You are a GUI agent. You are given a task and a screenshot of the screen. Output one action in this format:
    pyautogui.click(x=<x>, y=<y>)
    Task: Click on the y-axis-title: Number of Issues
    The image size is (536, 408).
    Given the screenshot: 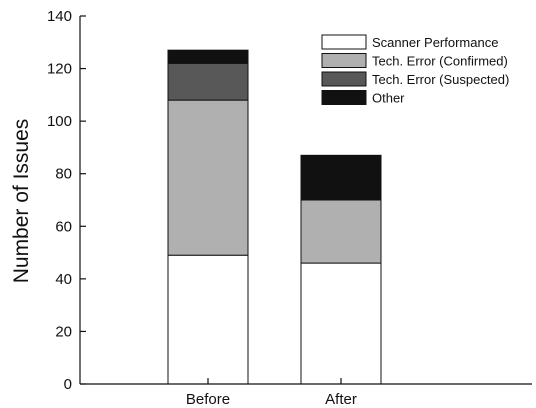 What is the action you would take?
    pyautogui.click(x=21, y=201)
    